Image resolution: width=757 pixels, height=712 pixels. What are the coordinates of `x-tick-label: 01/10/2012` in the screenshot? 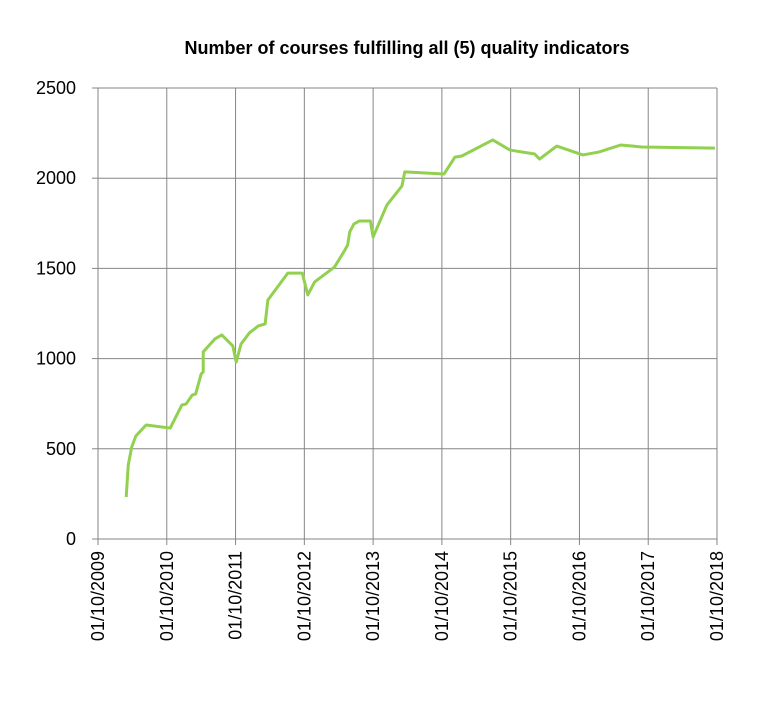 It's located at (304, 596).